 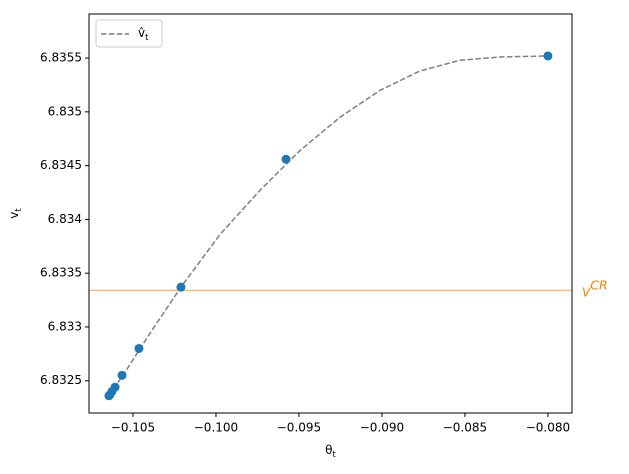 What do you see at coordinates (335, 454) in the screenshot?
I see `x-axis-label-sub: t` at bounding box center [335, 454].